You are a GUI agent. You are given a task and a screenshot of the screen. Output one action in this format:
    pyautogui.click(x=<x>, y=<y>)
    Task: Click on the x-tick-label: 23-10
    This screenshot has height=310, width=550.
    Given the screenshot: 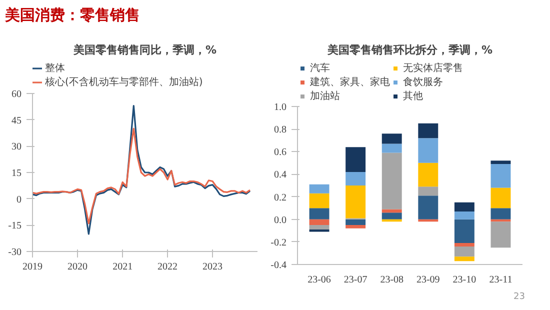 What is the action you would take?
    pyautogui.click(x=464, y=280)
    